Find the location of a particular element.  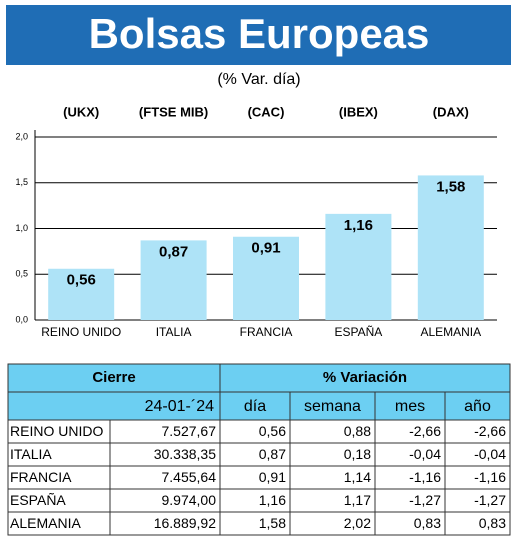

table-cell: FRANCIA is located at coordinates (41, 477).